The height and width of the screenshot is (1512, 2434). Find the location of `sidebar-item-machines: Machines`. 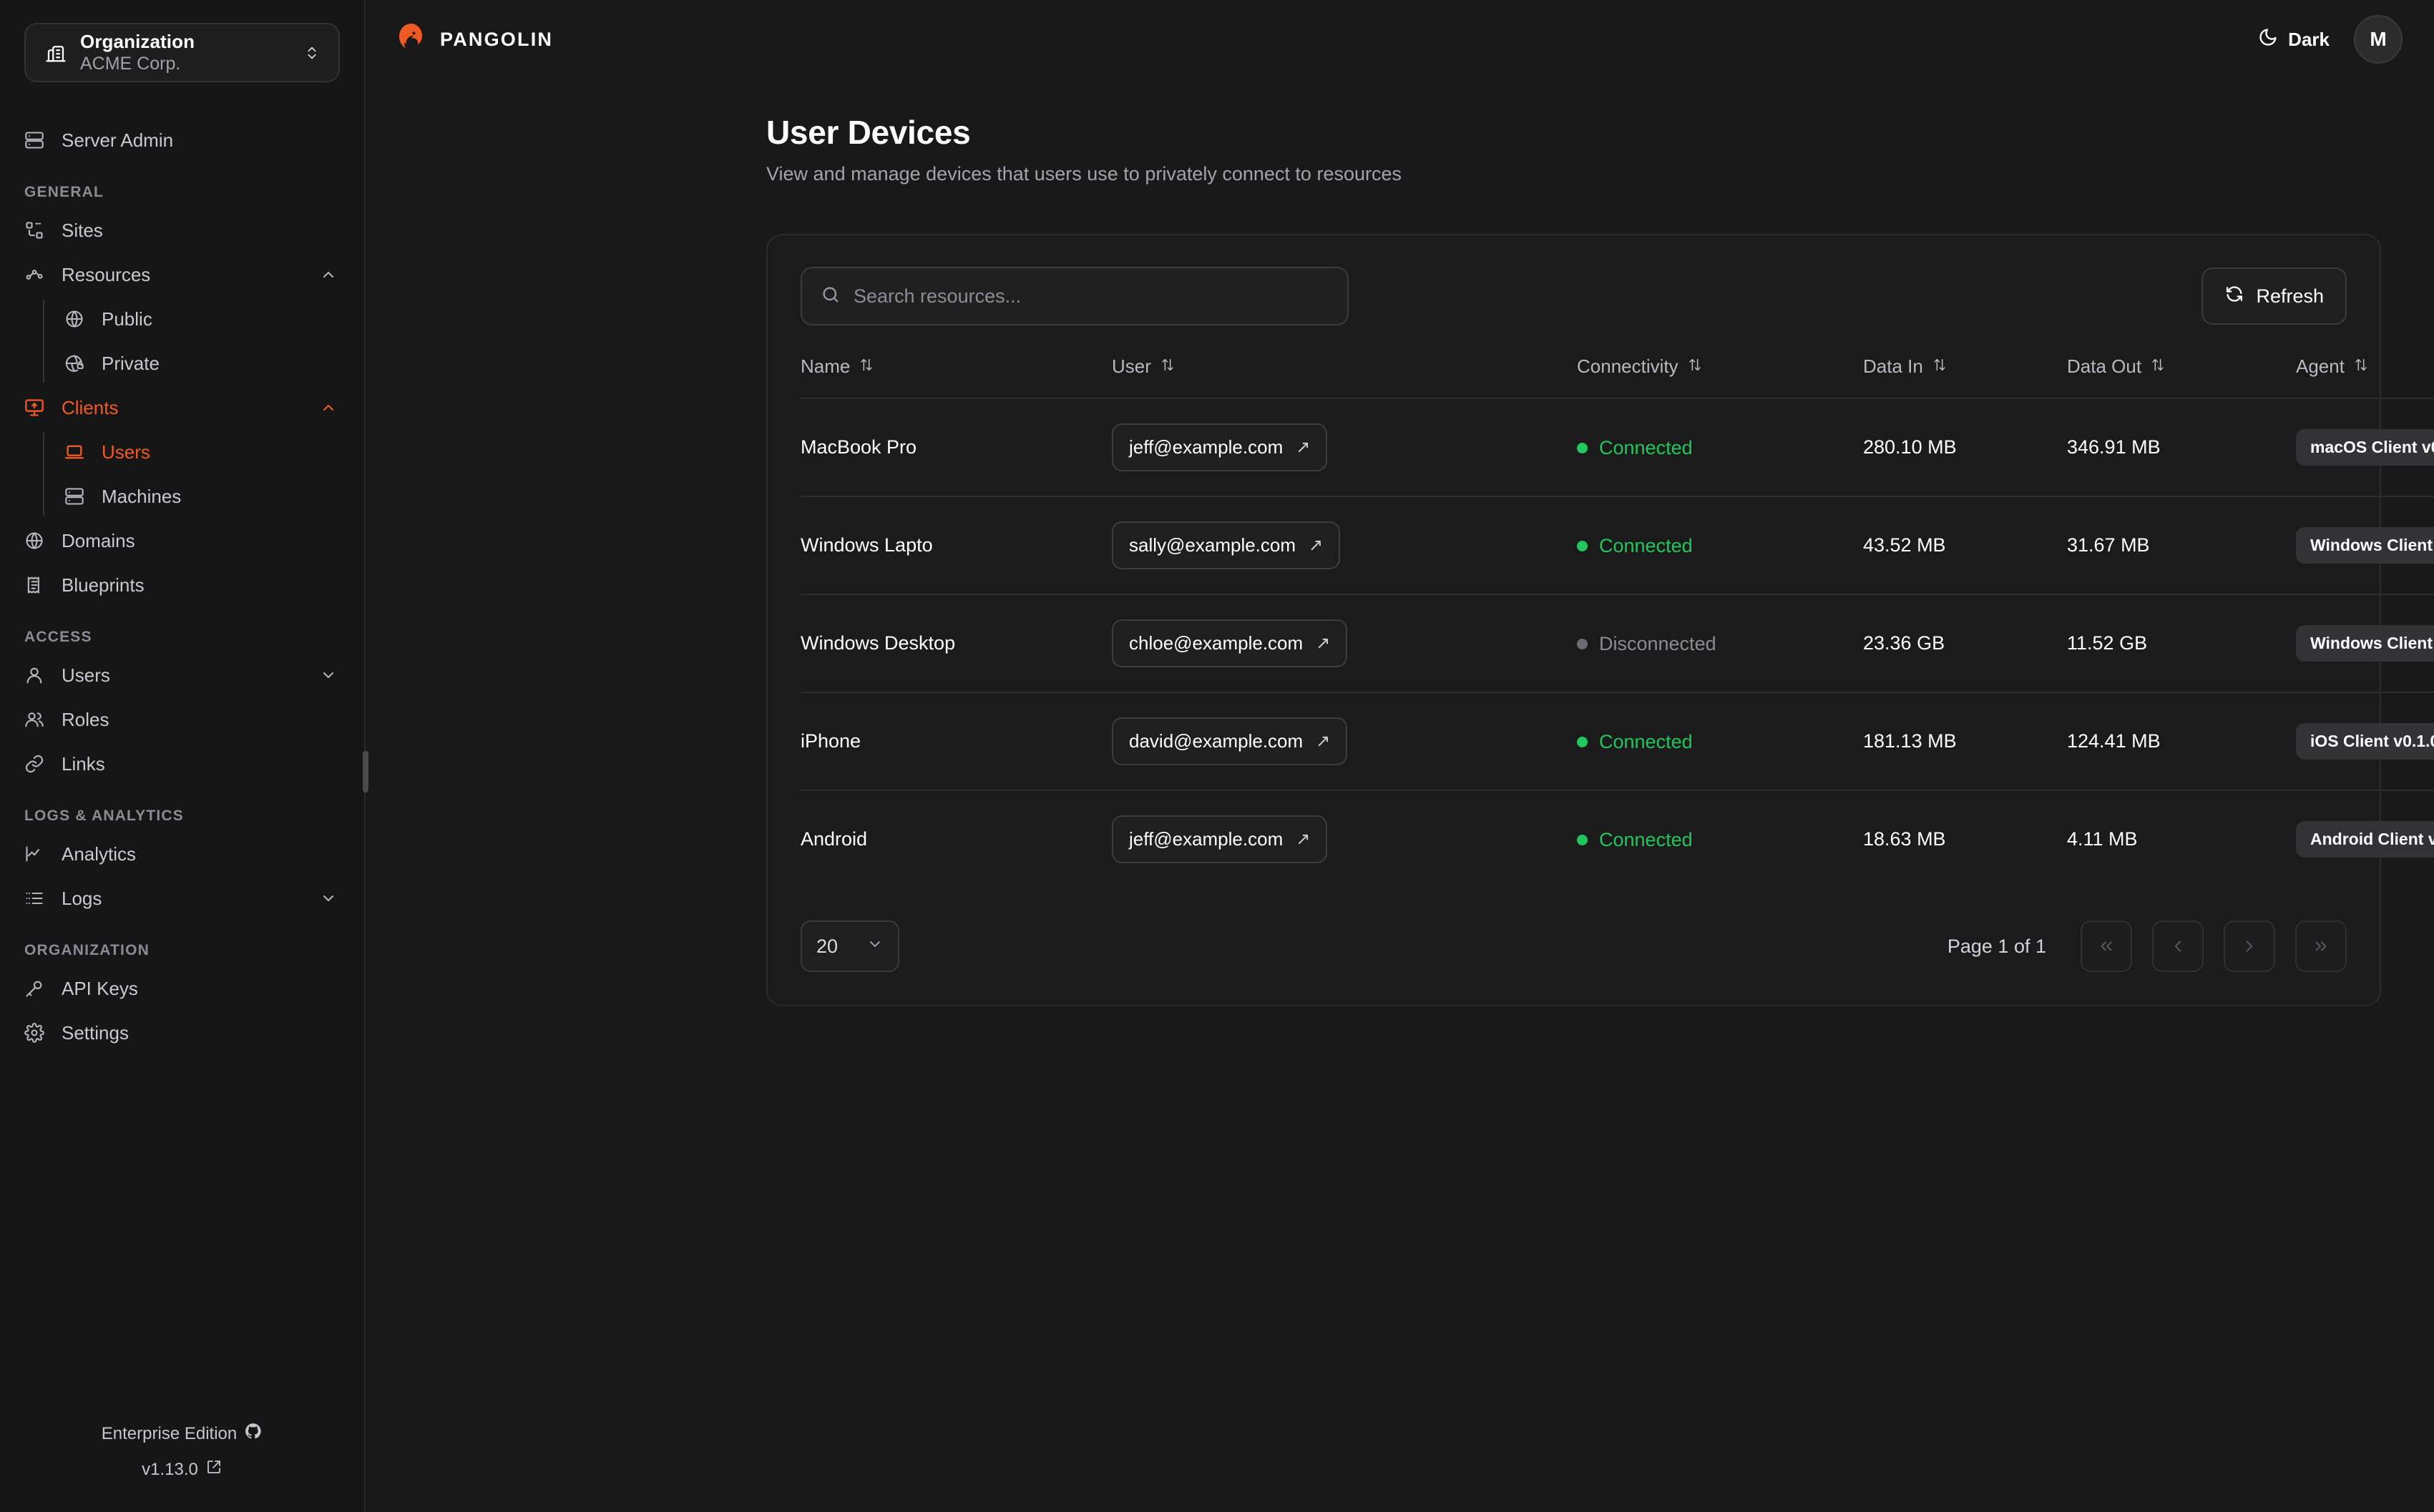

sidebar-item-machines: Machines is located at coordinates (203, 496).